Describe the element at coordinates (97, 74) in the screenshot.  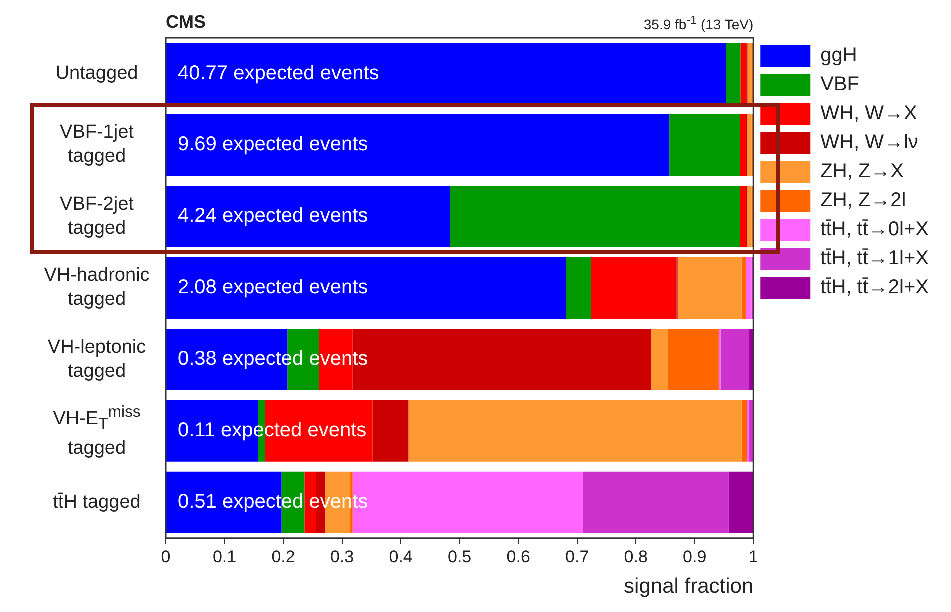
I see `y-tick-label: Untagged` at that location.